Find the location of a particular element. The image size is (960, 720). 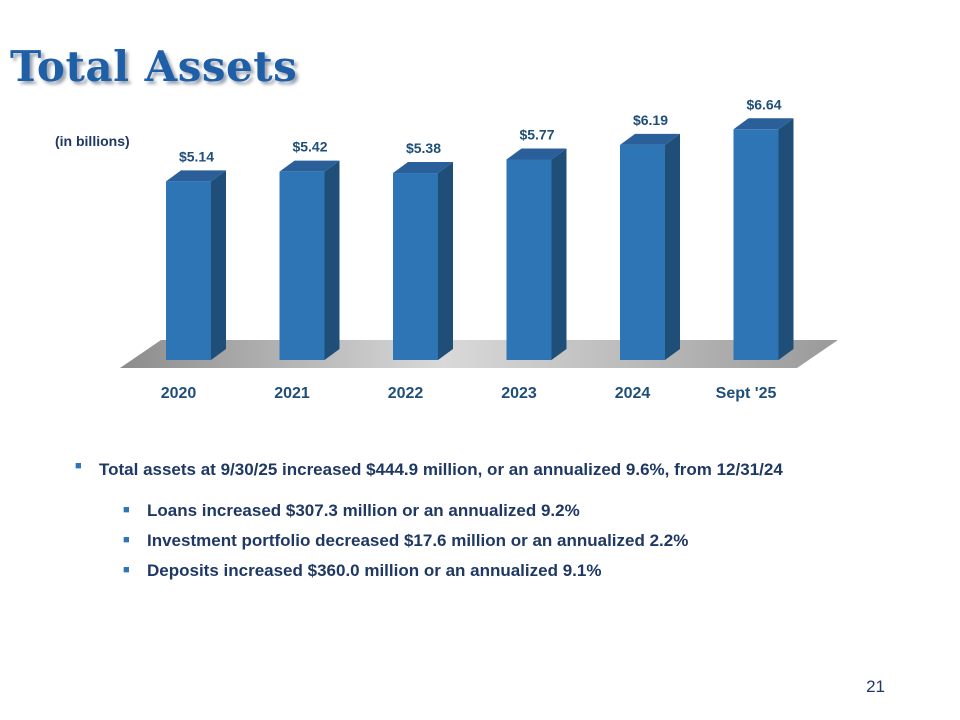

chart-floor is located at coordinates (479, 354).